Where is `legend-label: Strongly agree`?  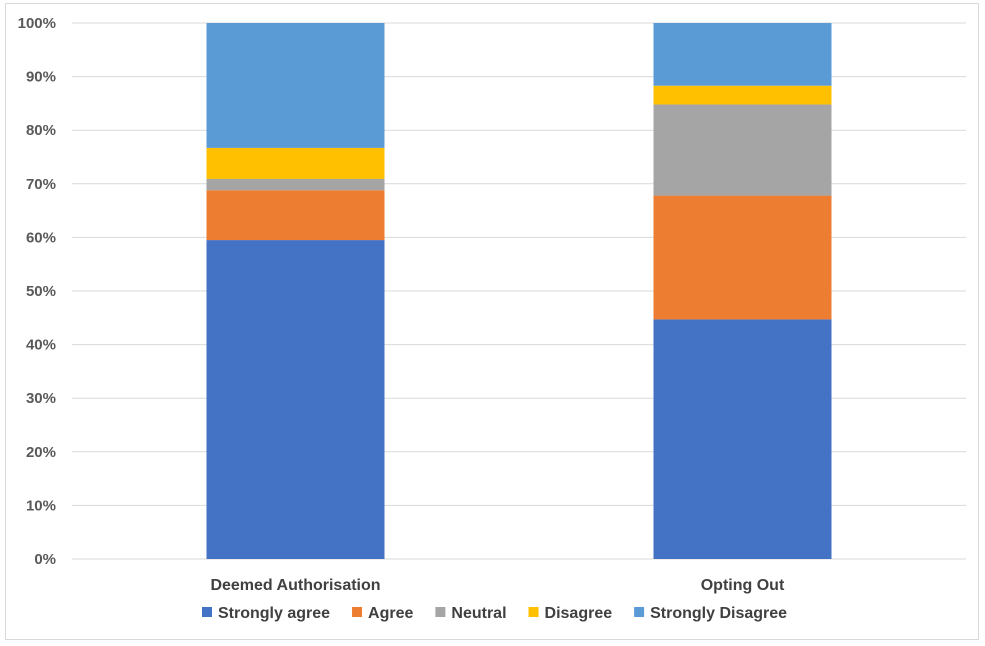
legend-label: Strongly agree is located at coordinates (274, 613).